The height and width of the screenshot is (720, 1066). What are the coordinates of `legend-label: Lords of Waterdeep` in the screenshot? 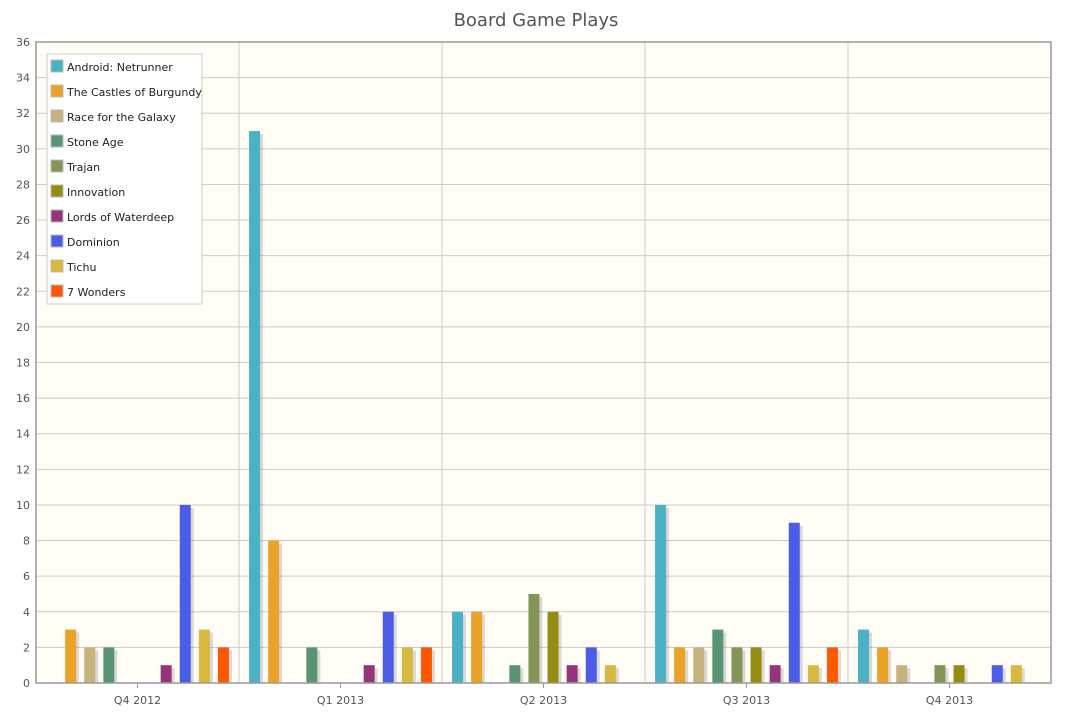 It's located at (120, 217).